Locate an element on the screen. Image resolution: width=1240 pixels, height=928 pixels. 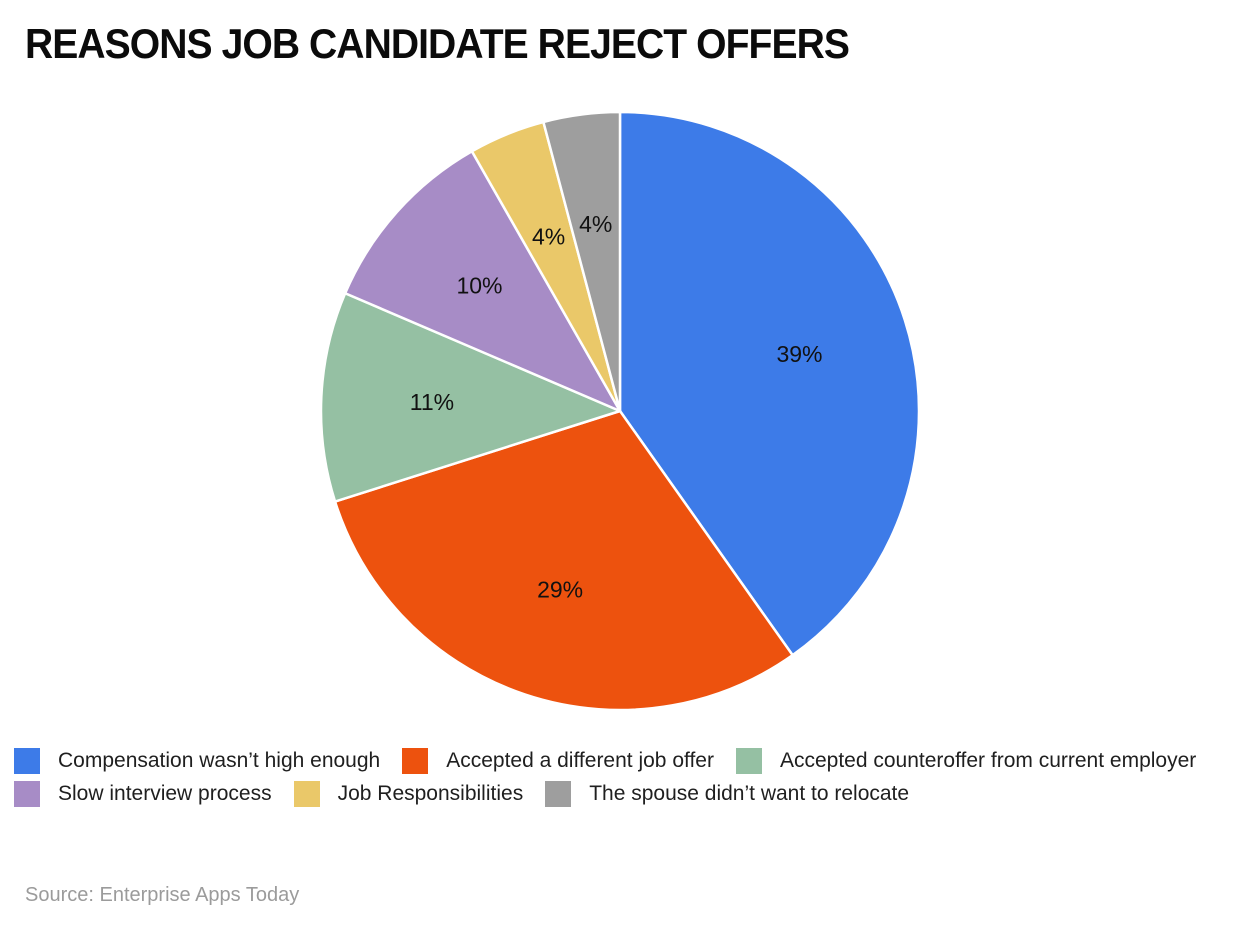
legend-label: The spouse didn’t want to relocate is located at coordinates (749, 793).